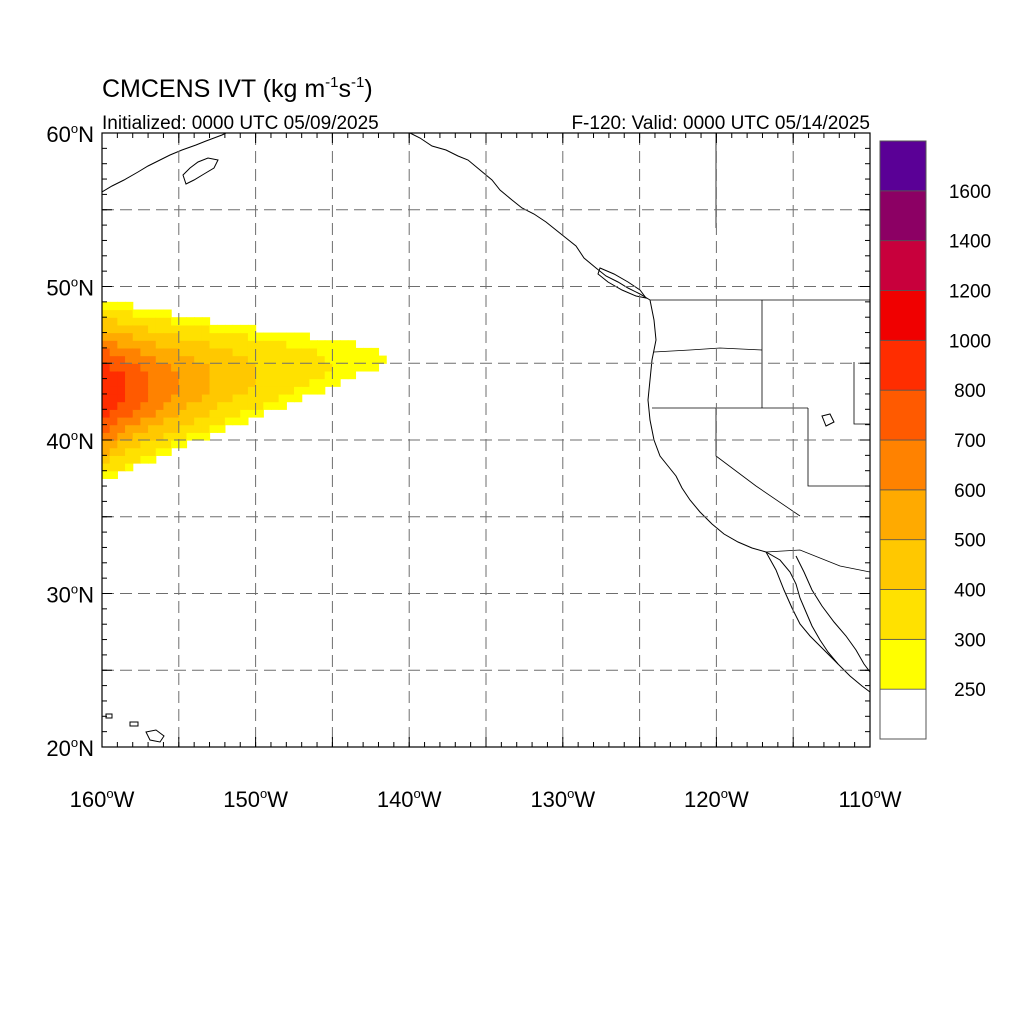 The image size is (1024, 1024). What do you see at coordinates (395, 799) in the screenshot?
I see `lon-label-degrees: 140` at bounding box center [395, 799].